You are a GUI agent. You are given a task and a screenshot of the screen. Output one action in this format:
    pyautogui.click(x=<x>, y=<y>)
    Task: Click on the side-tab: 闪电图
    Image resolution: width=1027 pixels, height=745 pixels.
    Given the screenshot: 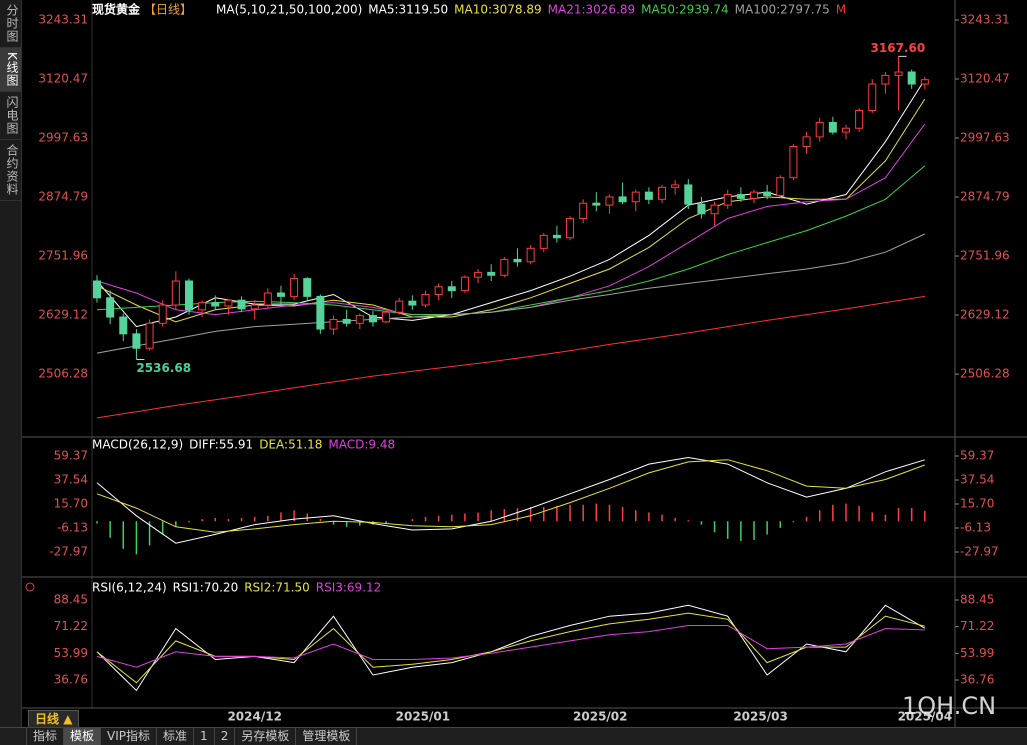 What is the action you would take?
    pyautogui.click(x=10, y=116)
    